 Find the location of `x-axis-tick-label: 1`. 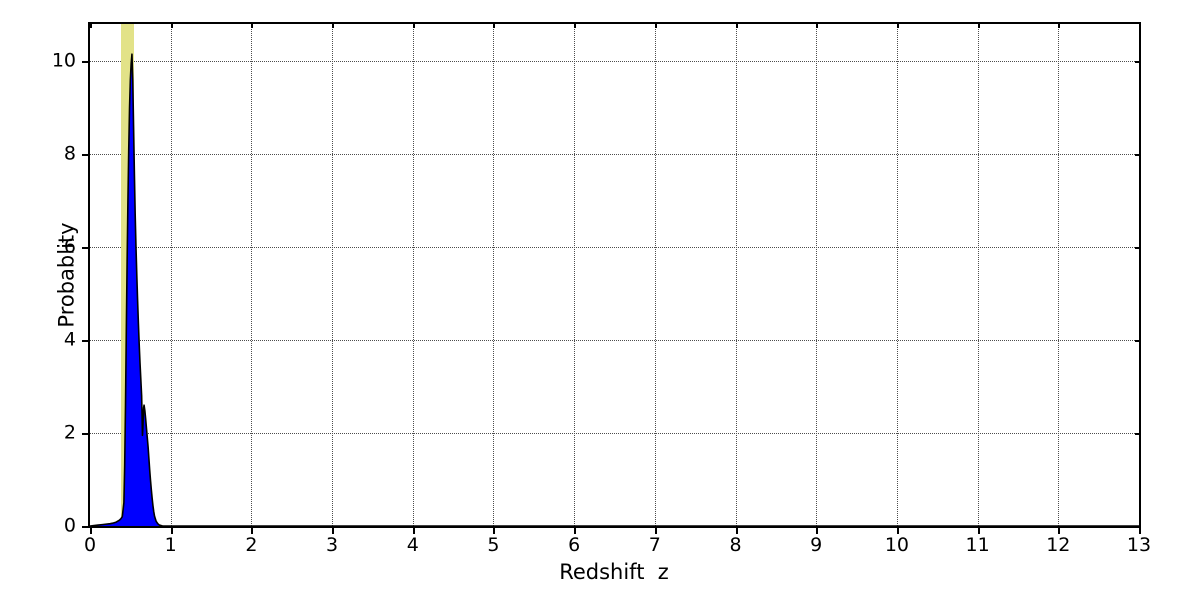

x-axis-tick-label: 1 is located at coordinates (170, 545).